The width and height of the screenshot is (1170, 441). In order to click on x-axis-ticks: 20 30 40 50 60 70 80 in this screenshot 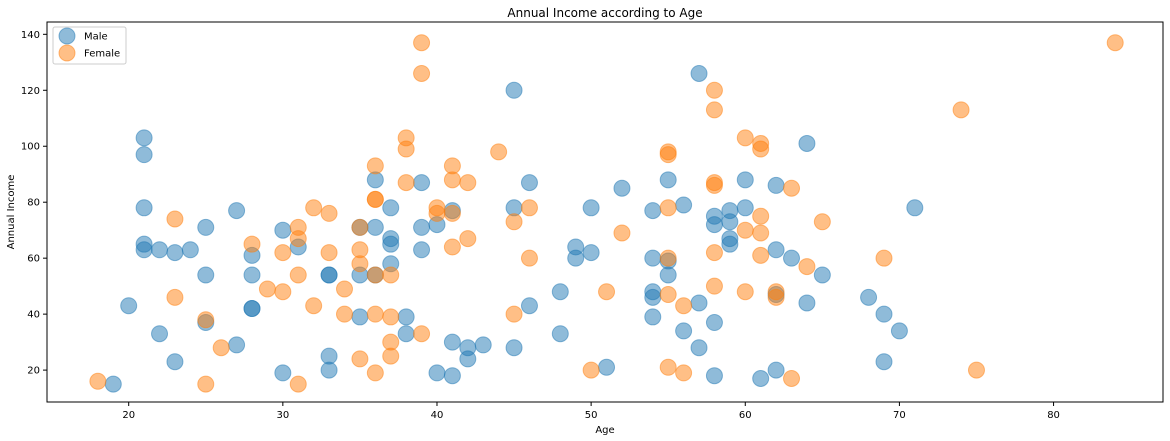, I will do `click(591, 411)`.